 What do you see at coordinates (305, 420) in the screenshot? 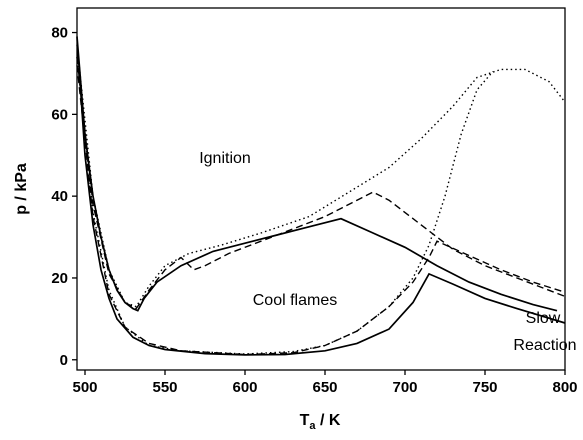
I see `x-label-main: T` at bounding box center [305, 420].